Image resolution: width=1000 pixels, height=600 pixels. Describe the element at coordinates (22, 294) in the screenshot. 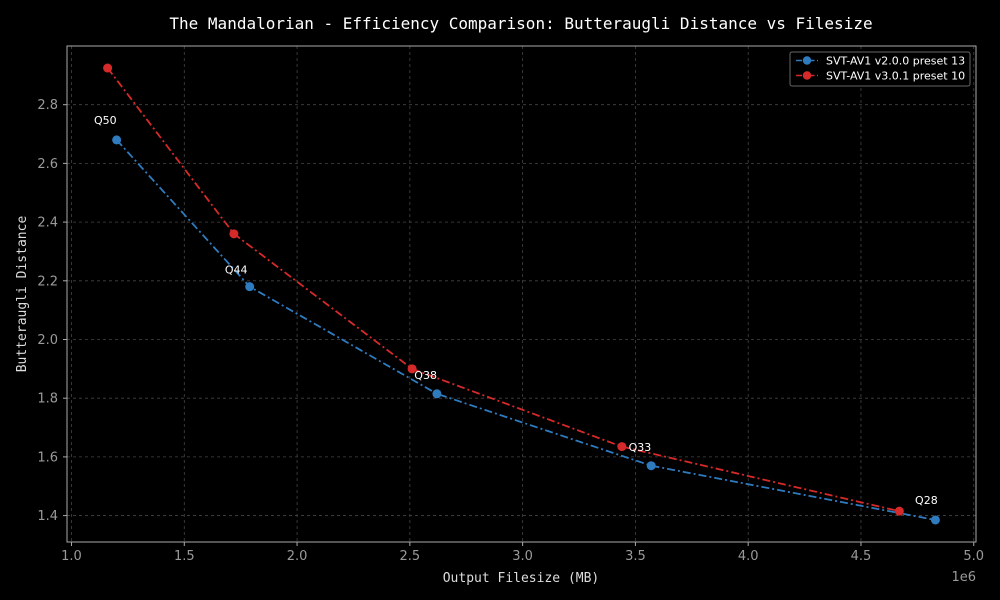

I see `y-axis-label: Butteraugli Distance` at that location.